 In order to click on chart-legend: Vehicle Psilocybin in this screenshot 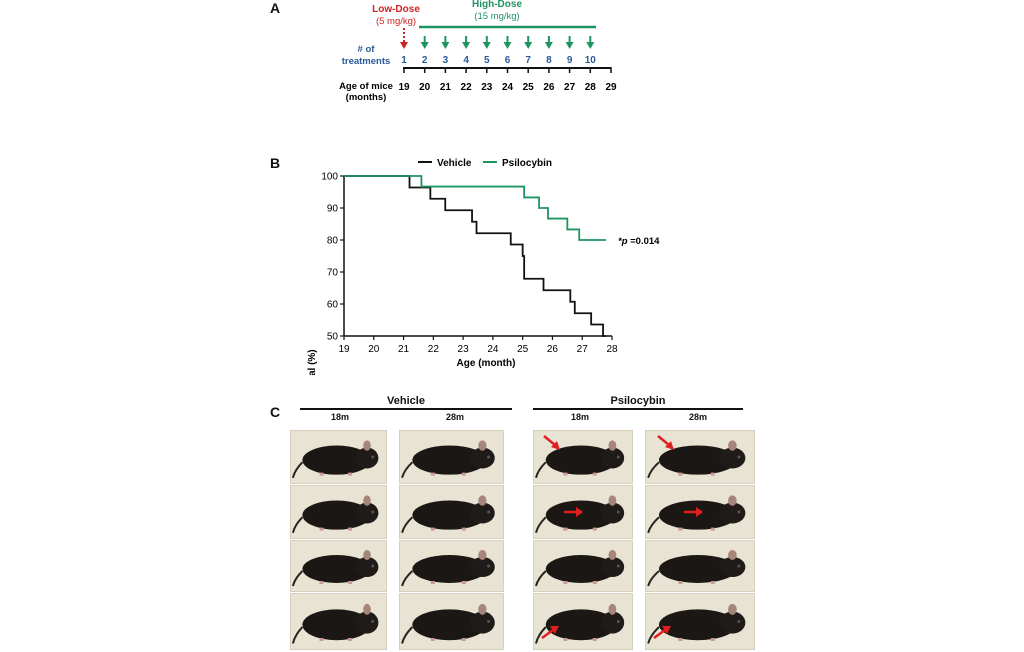, I will do `click(485, 163)`.